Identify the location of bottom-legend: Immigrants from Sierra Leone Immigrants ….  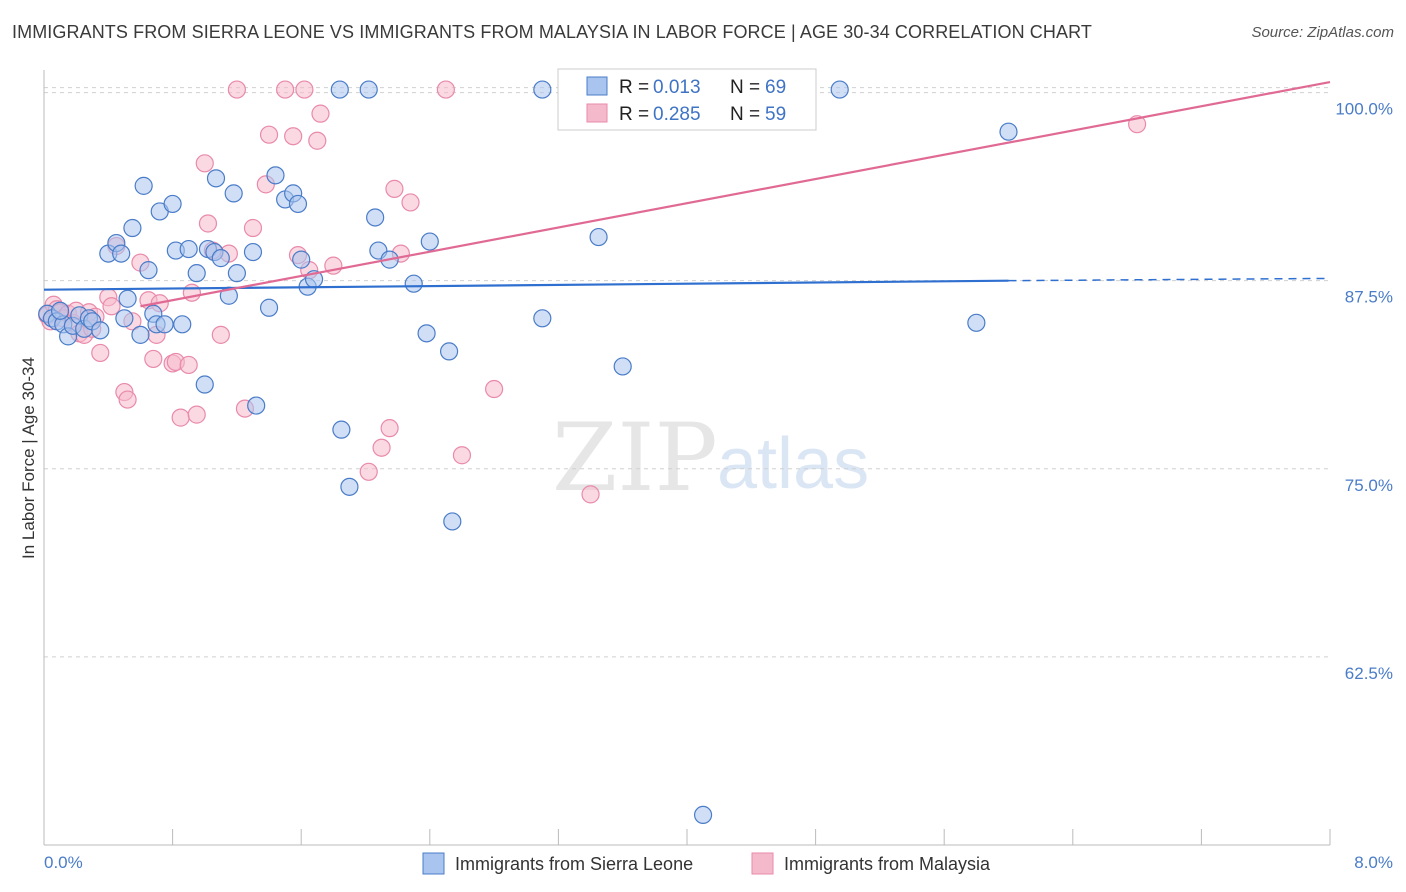
(706, 863).